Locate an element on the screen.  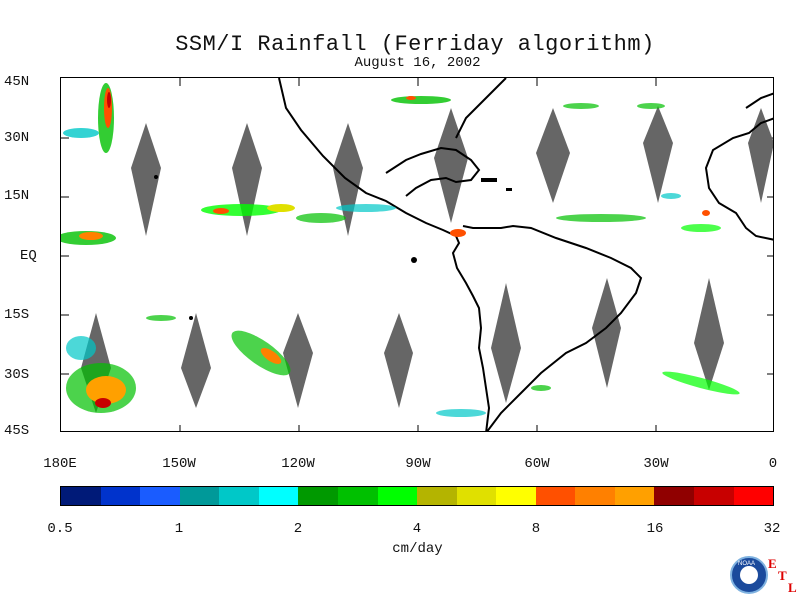
etl-letter-l: L is located at coordinates (792, 587).